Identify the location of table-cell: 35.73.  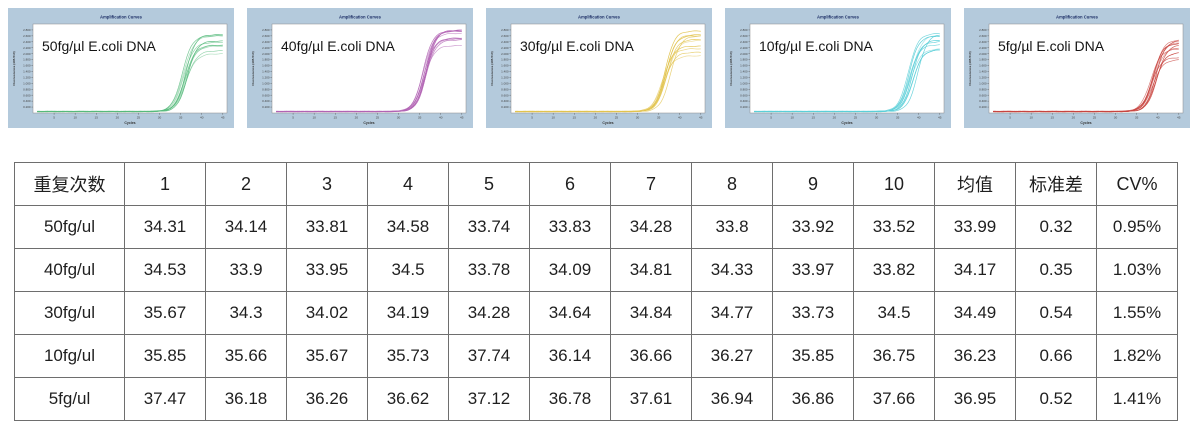
(408, 356).